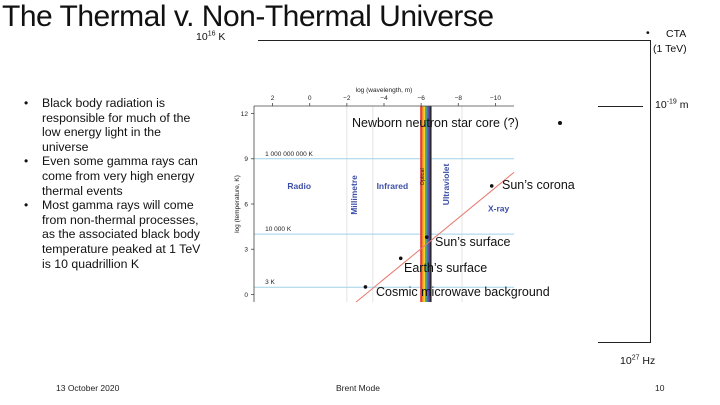  Describe the element at coordinates (463, 292) in the screenshot. I see `cmb-label: Cosmic microwave background` at that location.